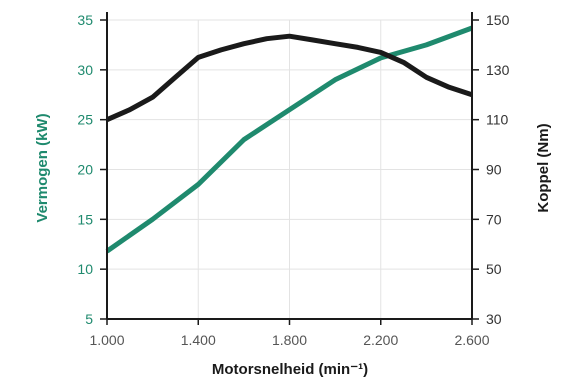 This screenshot has width=579, height=380. What do you see at coordinates (471, 340) in the screenshot?
I see `x-tick-label: 2.600` at bounding box center [471, 340].